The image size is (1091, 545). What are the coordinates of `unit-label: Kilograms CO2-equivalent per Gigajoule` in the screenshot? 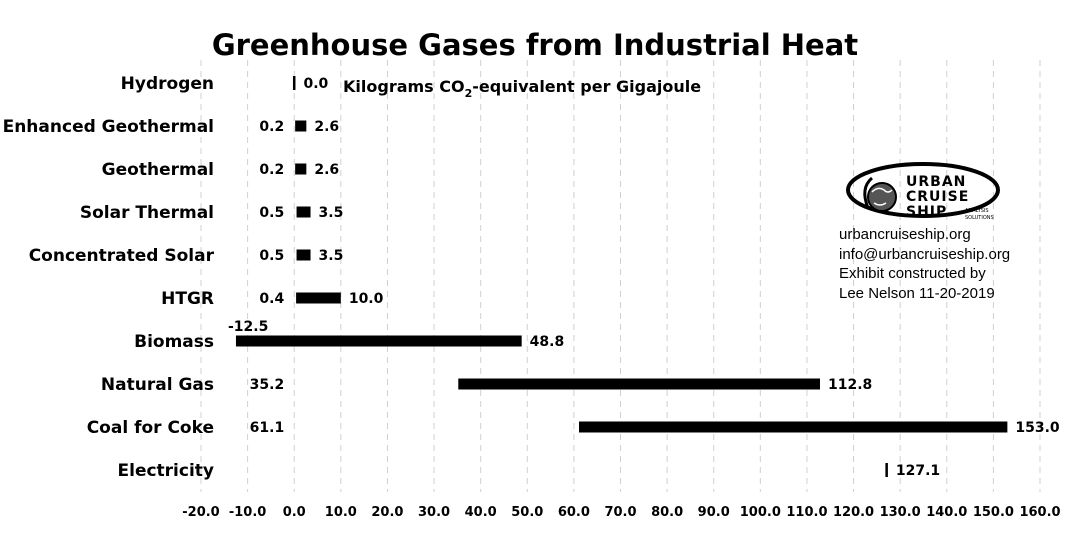 It's located at (522, 88).